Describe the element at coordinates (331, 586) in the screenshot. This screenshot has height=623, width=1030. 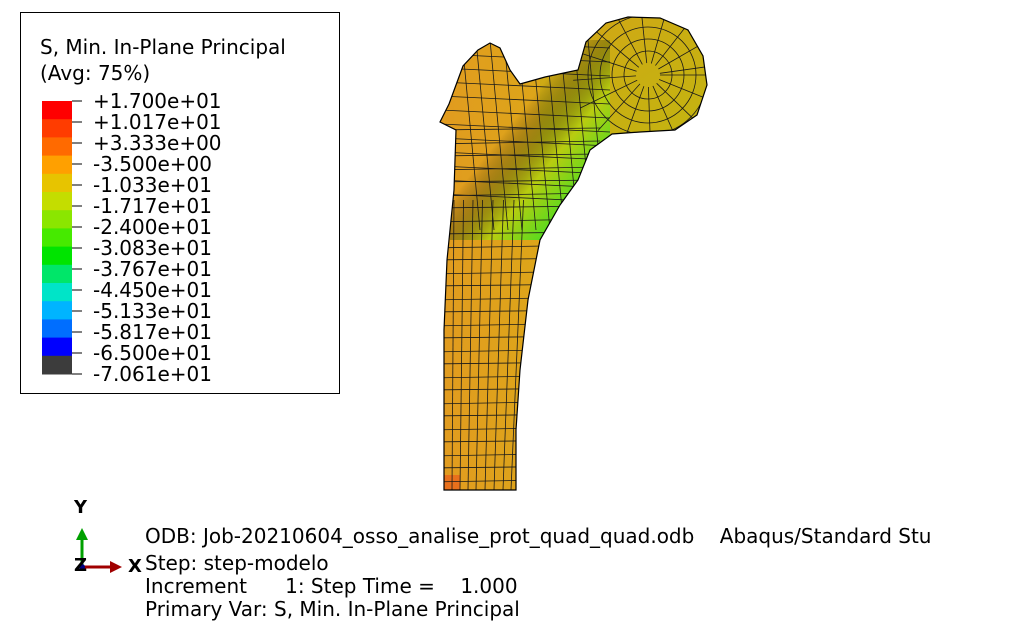
I see `increment-info-line: Increment 1: Step Time = 1.000` at that location.